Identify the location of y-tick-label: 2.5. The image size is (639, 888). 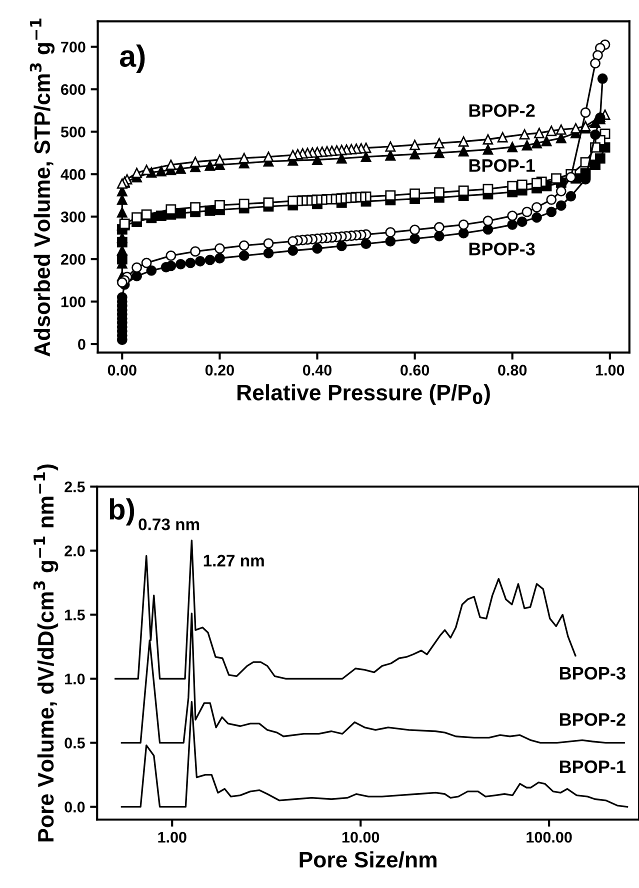
(74, 486).